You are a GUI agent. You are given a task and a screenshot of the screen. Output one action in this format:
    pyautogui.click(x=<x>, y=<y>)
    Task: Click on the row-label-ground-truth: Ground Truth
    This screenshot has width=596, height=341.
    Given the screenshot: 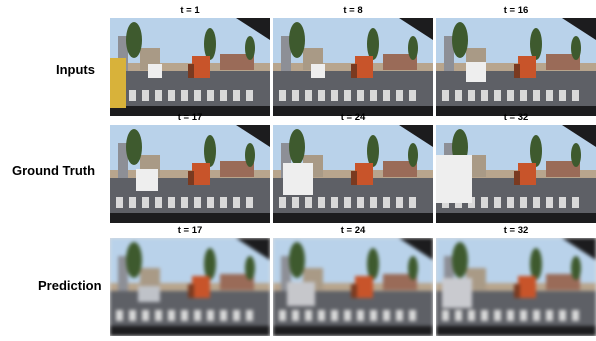 What is the action you would take?
    pyautogui.click(x=54, y=170)
    